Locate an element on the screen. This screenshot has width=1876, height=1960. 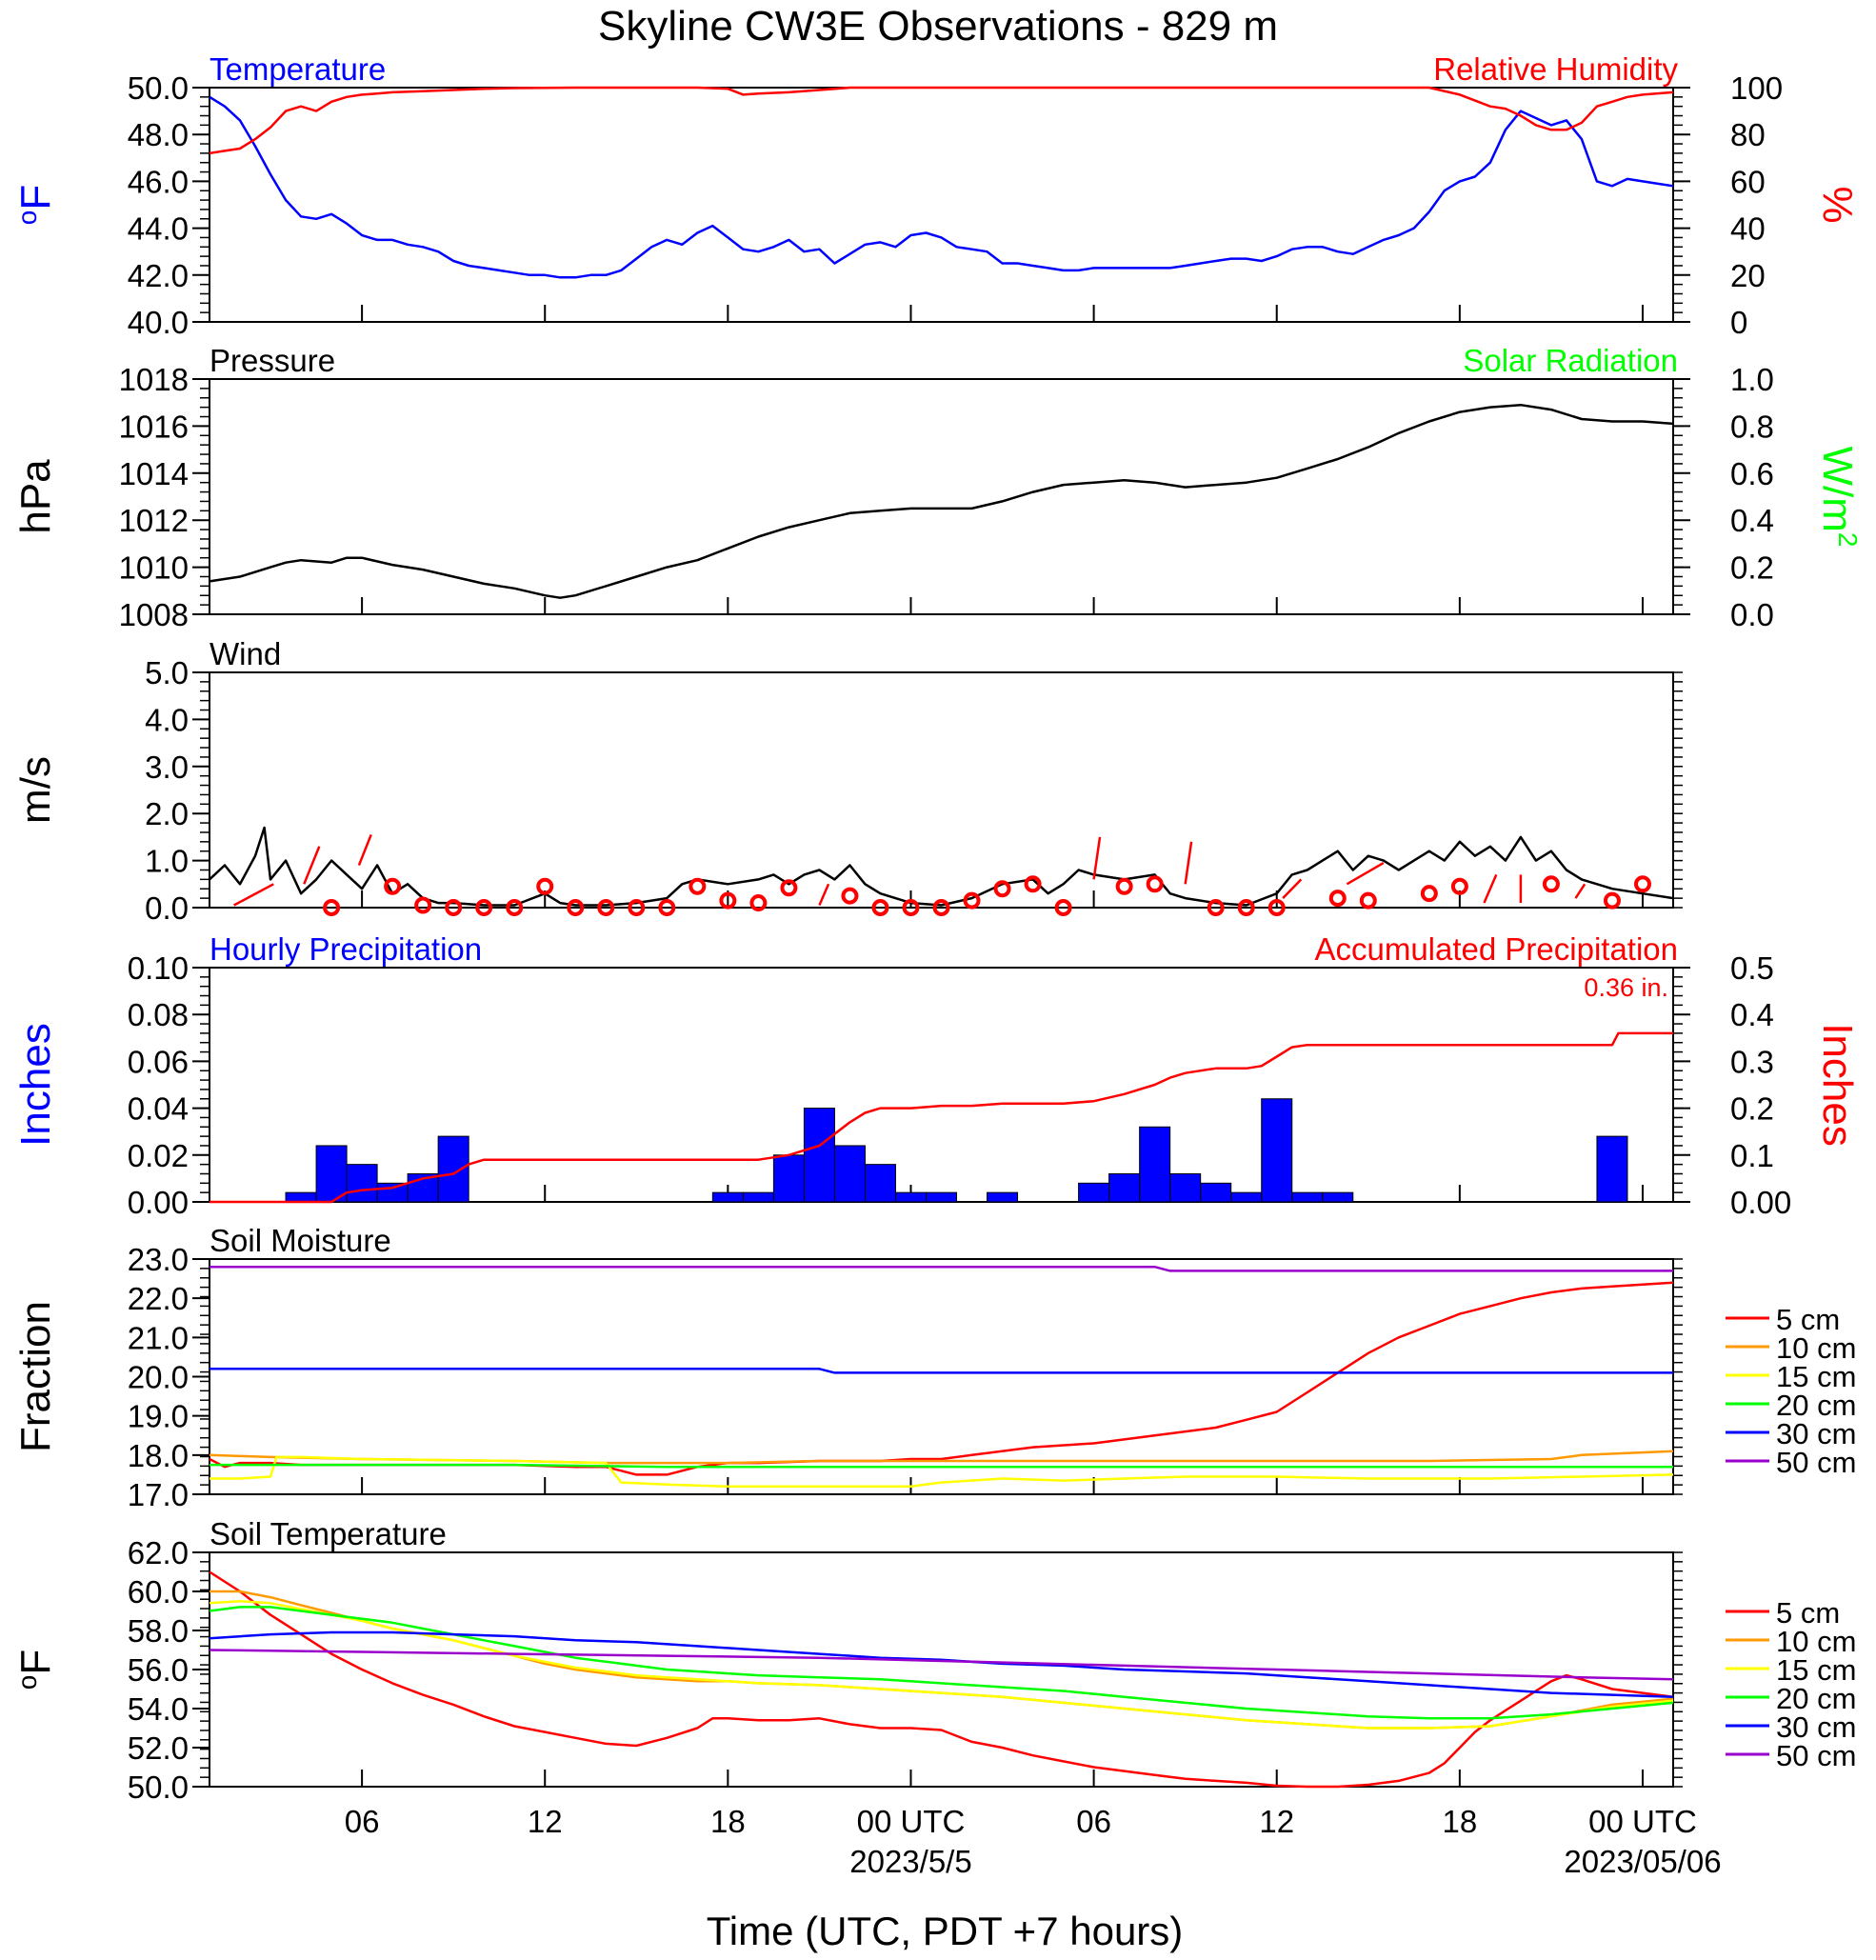
right-axis-label: W/m2 is located at coordinates (1838, 497).